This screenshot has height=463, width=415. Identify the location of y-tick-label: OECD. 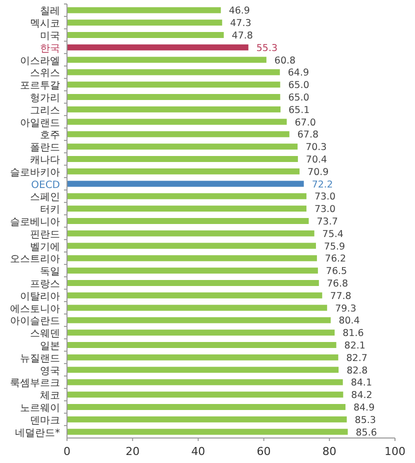
(45, 185).